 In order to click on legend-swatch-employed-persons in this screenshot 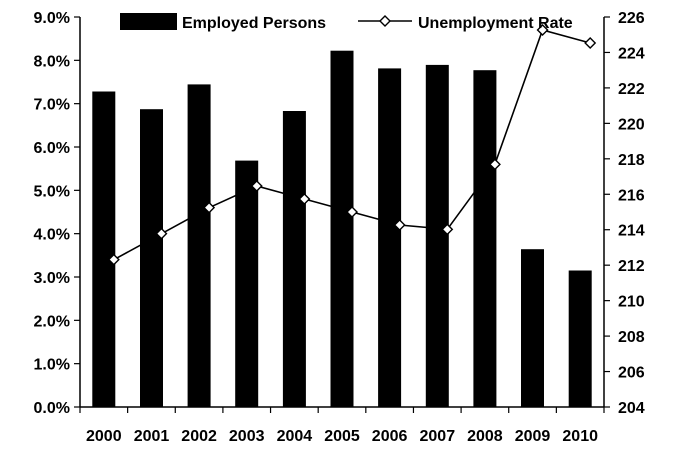, I will do `click(148, 21)`.